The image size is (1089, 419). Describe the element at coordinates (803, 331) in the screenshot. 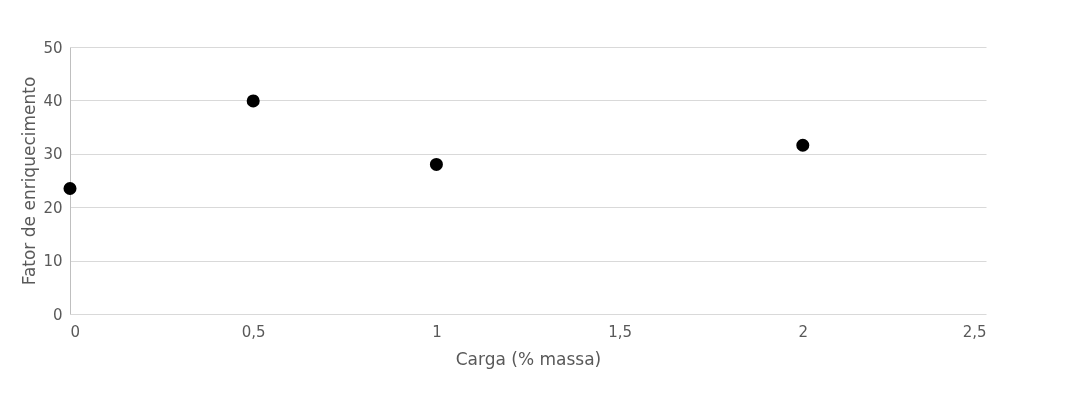

I see `x-tick-label: 2` at that location.